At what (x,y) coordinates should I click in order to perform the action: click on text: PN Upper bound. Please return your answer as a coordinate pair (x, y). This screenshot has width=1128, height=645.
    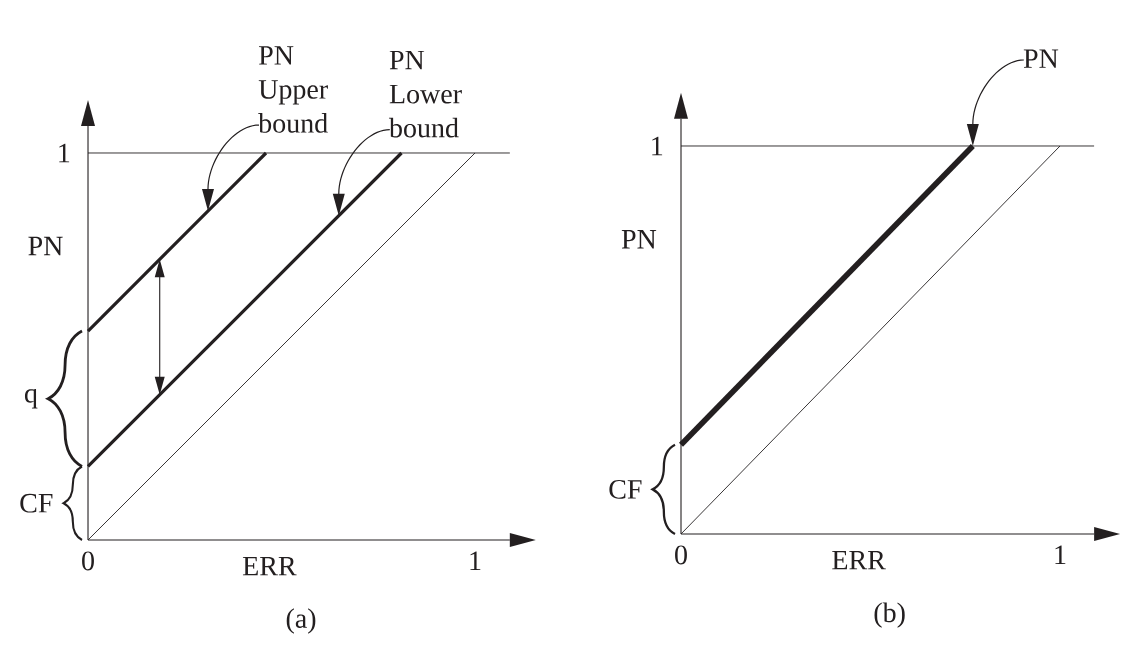
    Looking at the image, I should click on (293, 89).